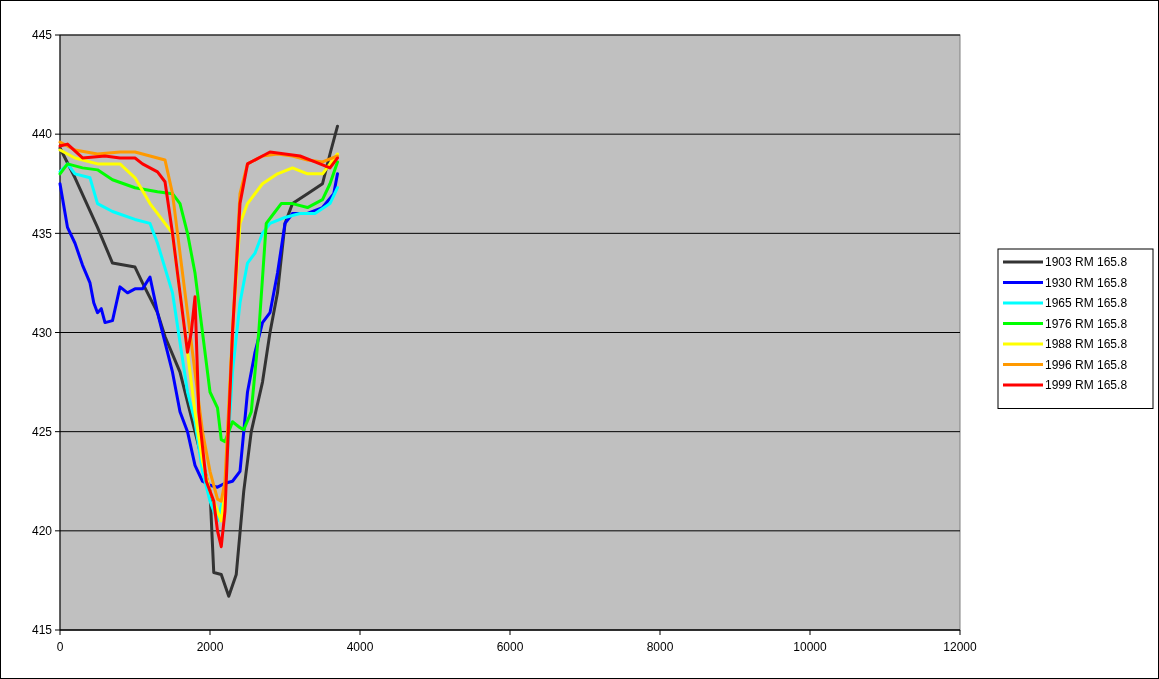 The width and height of the screenshot is (1159, 679). Describe the element at coordinates (1086, 385) in the screenshot. I see `legend-label: 1999 RM 165.8` at that location.